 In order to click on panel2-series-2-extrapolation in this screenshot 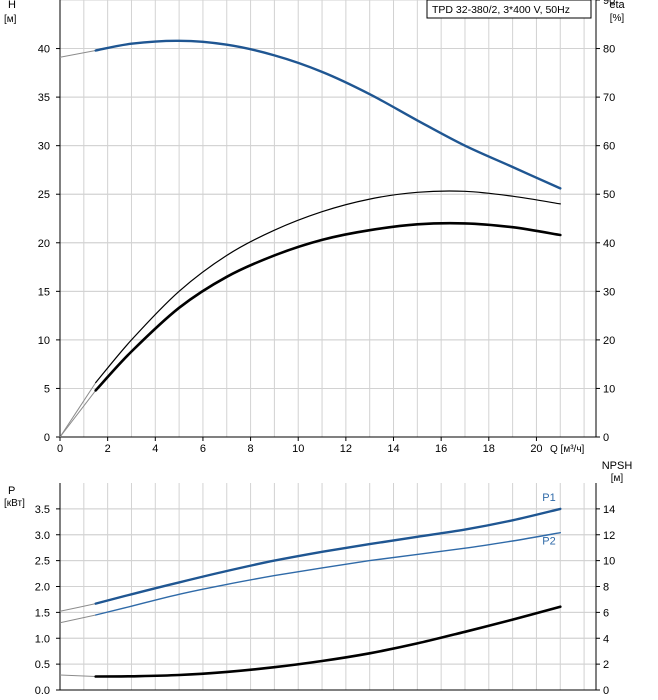, I will do `click(77, 619)`.